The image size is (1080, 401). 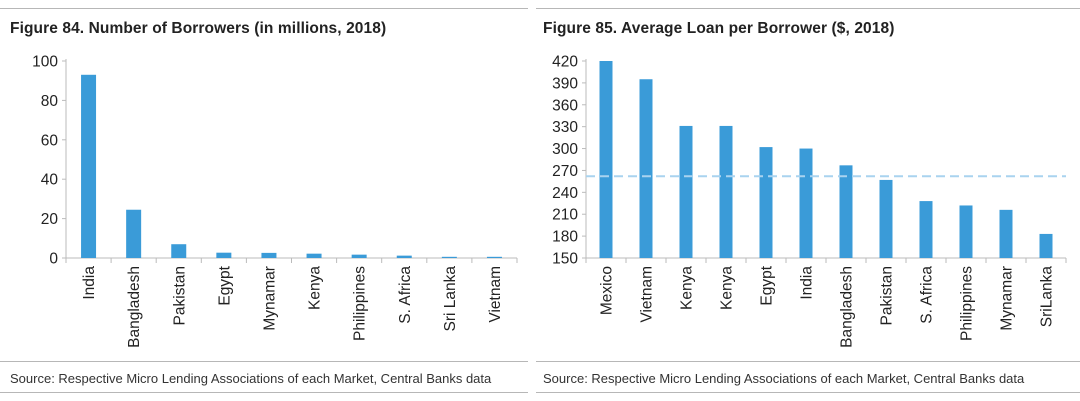 What do you see at coordinates (50, 219) in the screenshot?
I see `y-tick-label: 20` at bounding box center [50, 219].